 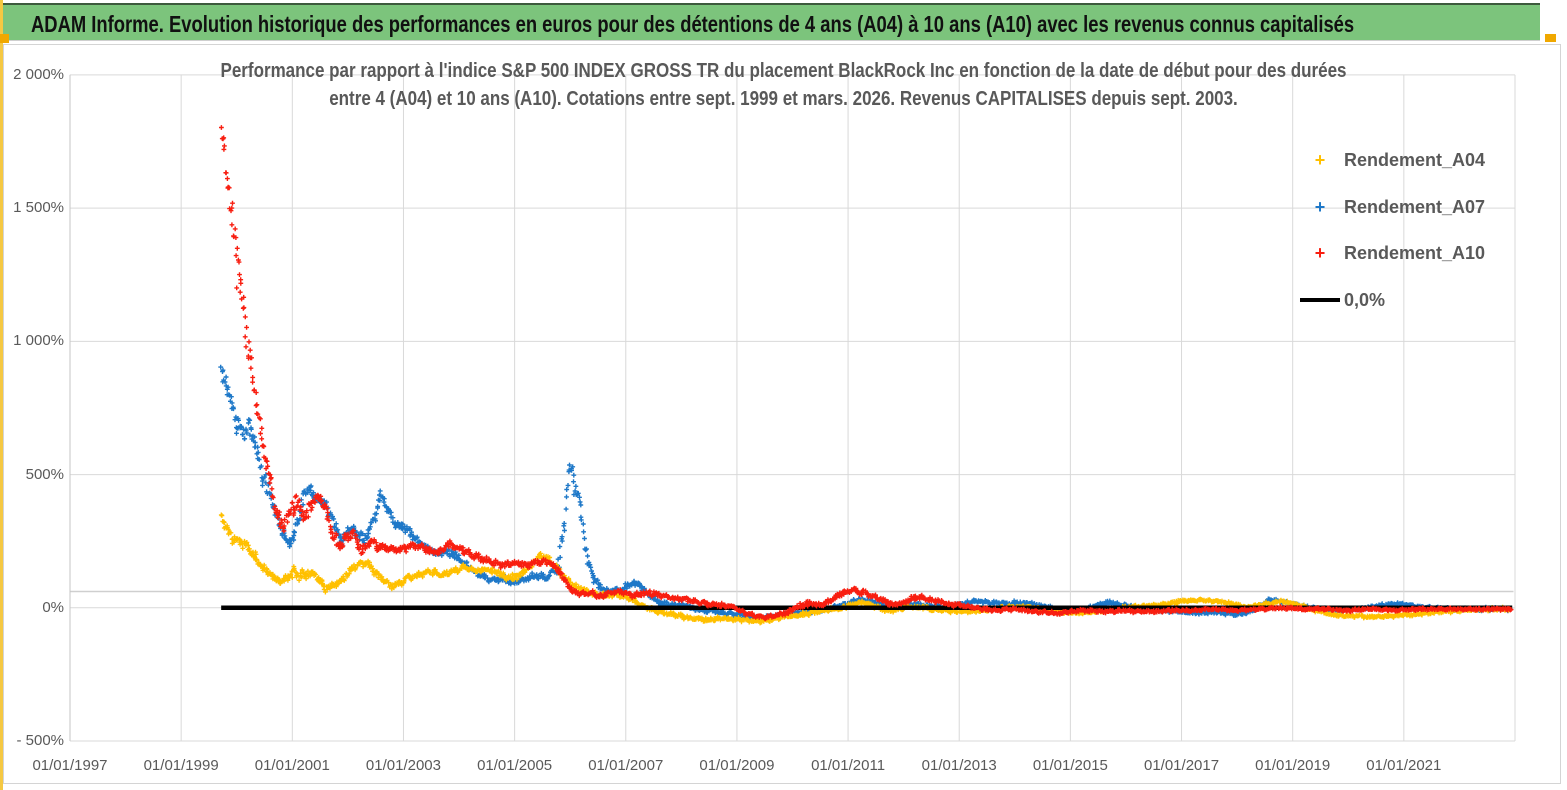 What do you see at coordinates (292, 765) in the screenshot?
I see `x-axis-label: 01/01/2001` at bounding box center [292, 765].